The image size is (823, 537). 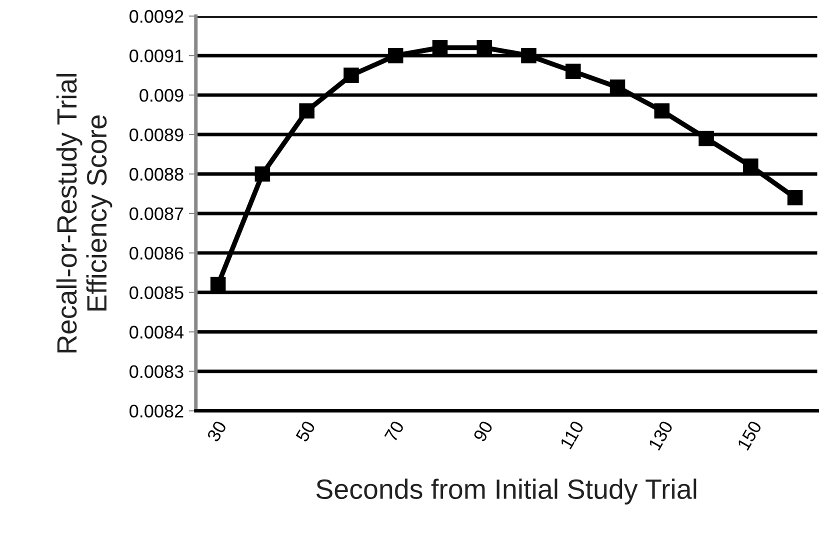 I want to click on x-tick-label: 30, so click(x=216, y=431).